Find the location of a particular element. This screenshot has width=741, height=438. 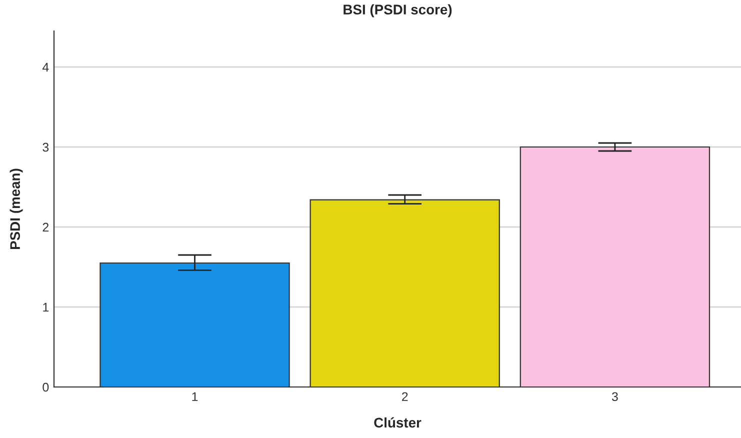

y-tick-label: 3 is located at coordinates (45, 147).